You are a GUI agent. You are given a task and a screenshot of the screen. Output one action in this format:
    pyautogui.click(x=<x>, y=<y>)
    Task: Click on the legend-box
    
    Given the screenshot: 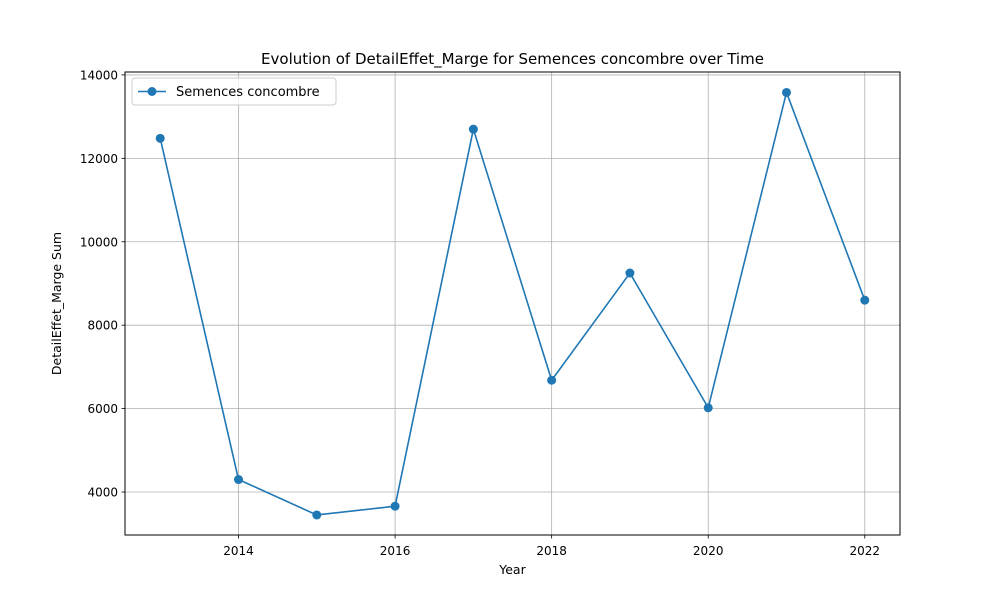 What is the action you would take?
    pyautogui.click(x=234, y=91)
    